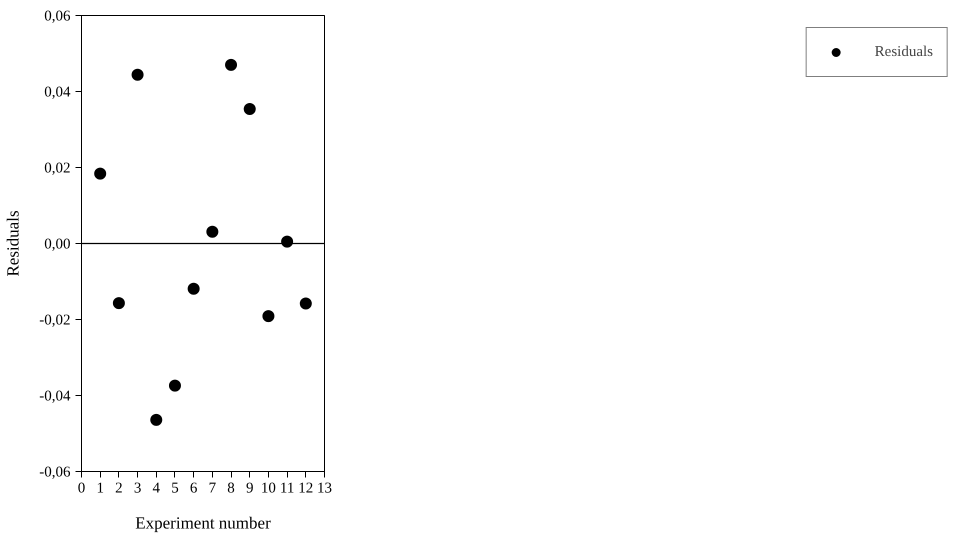  Describe the element at coordinates (57, 244) in the screenshot. I see `y-tick-label: 0,00` at that location.